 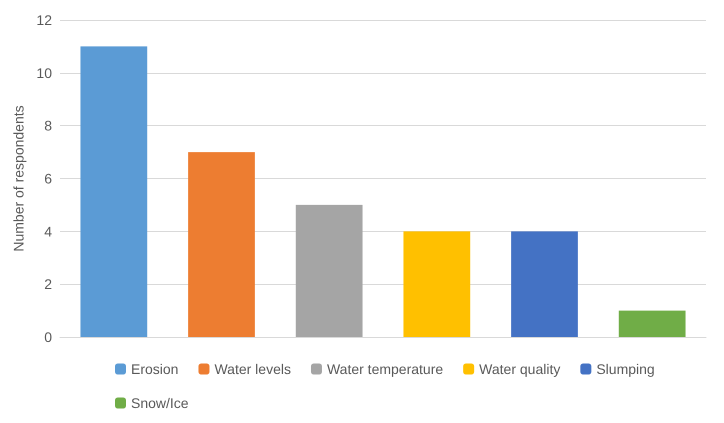 I want to click on legend-label: Erosion, so click(x=154, y=369).